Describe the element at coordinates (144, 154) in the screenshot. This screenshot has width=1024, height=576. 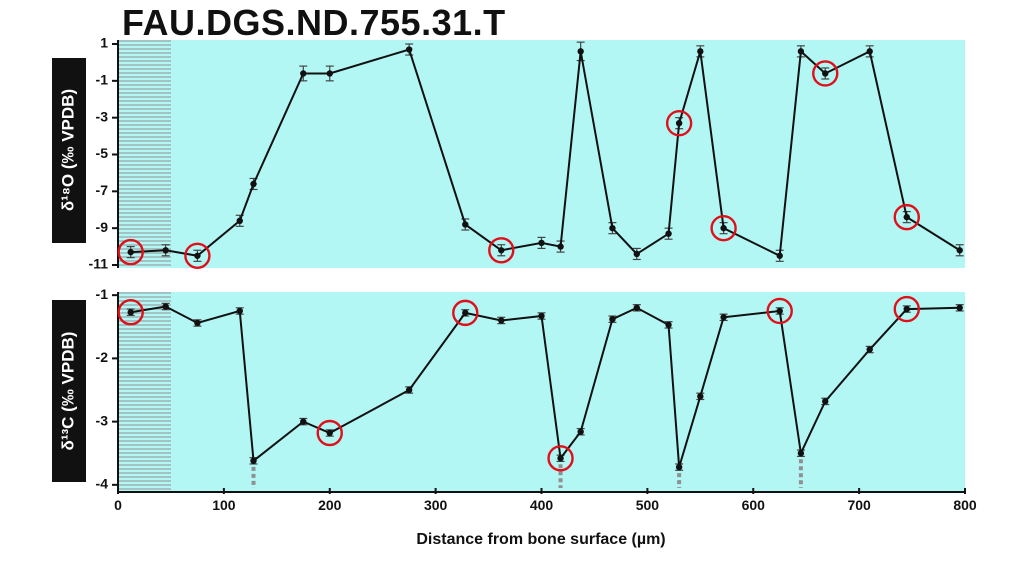
I see `oxygen-hatched-region` at that location.